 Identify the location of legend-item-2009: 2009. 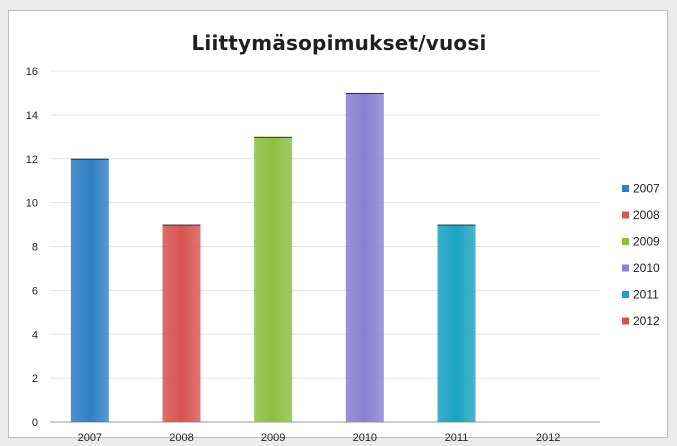
(641, 242).